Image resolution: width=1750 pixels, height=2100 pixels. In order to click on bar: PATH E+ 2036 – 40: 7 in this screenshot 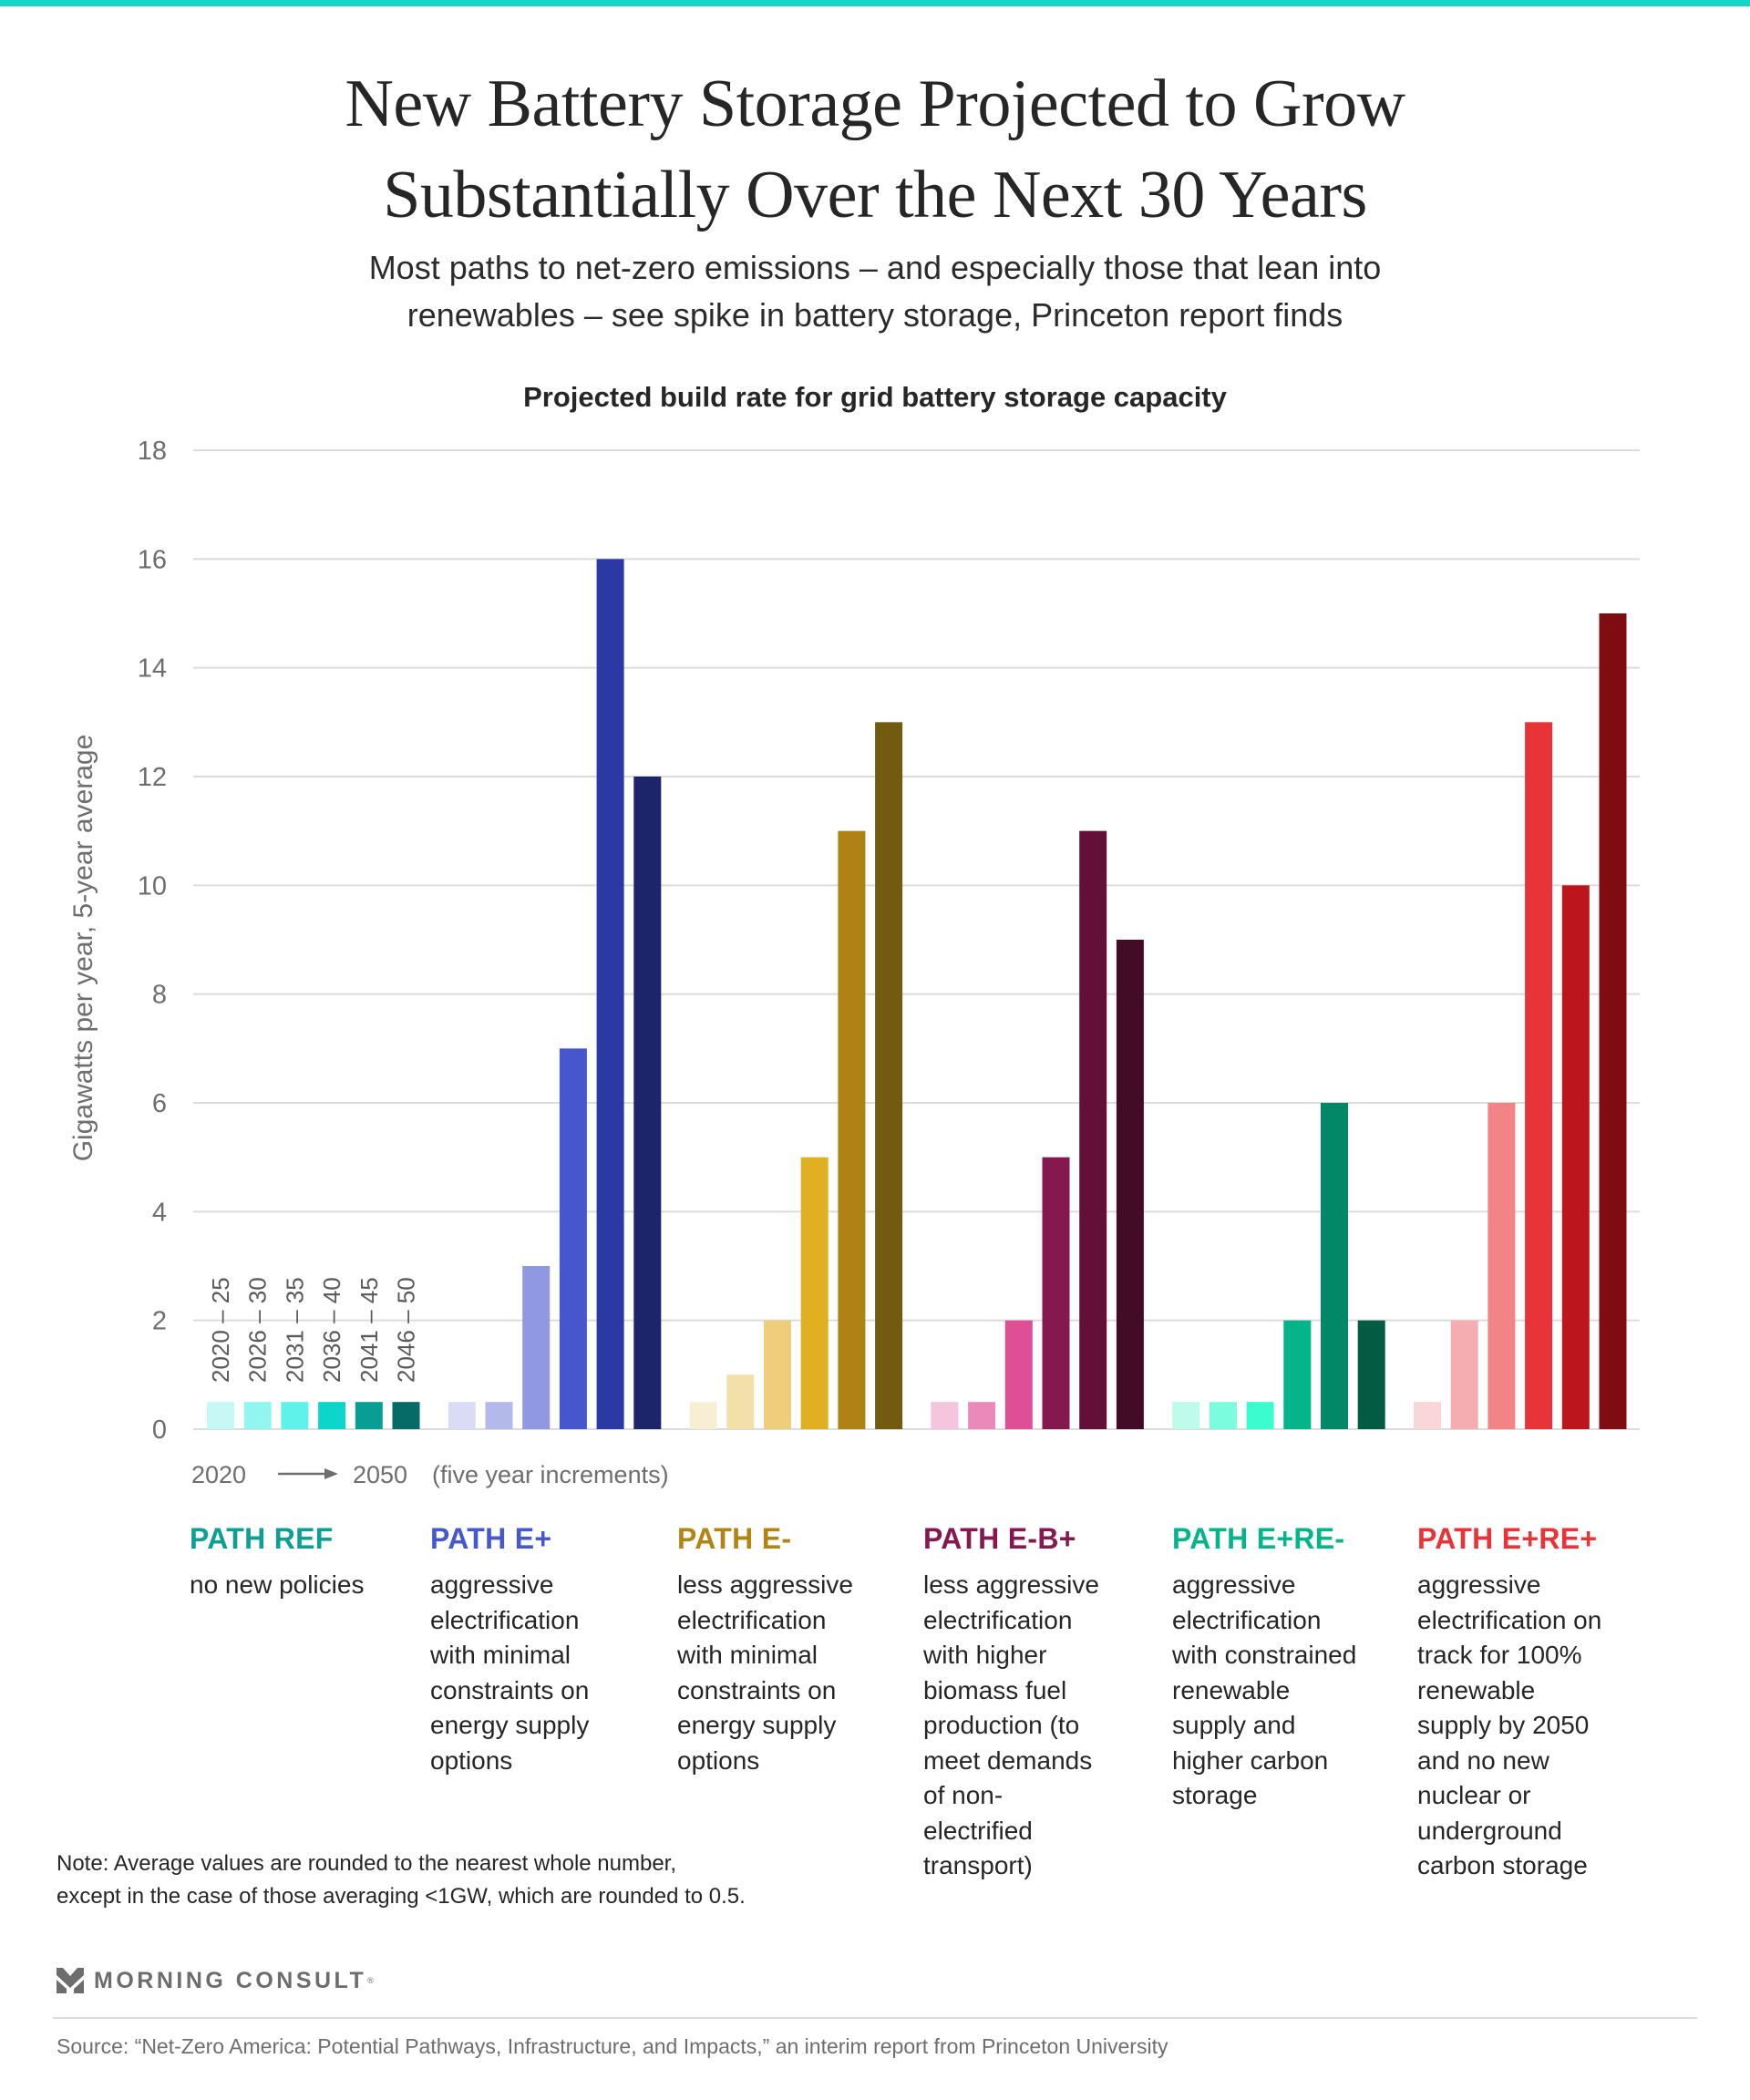, I will do `click(573, 1239)`.